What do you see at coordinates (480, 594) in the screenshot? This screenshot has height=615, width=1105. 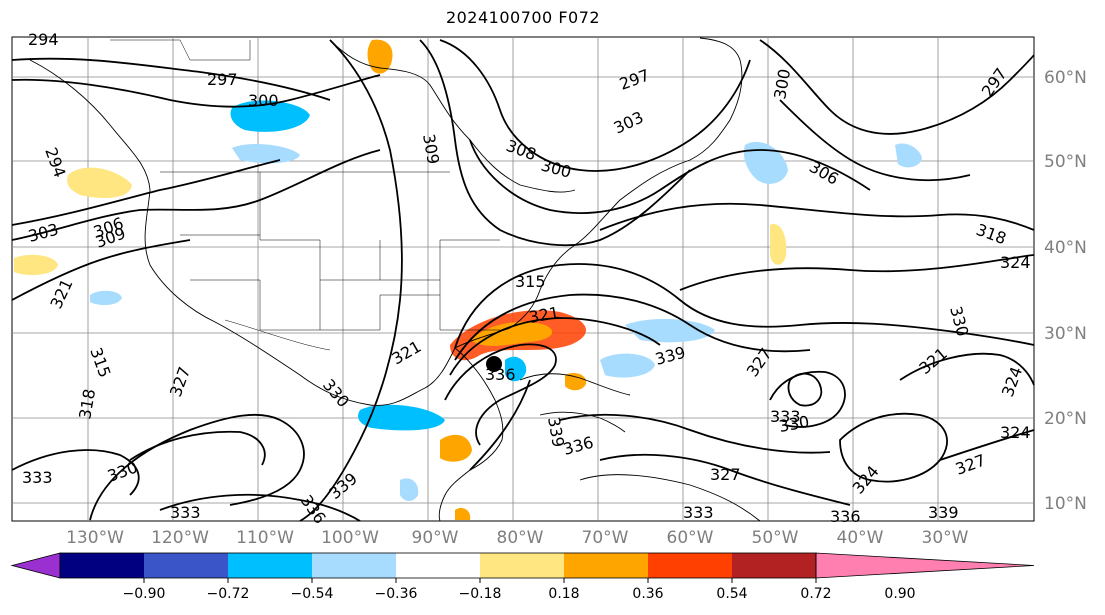 I see `colorbar-tick-label: −0.18` at bounding box center [480, 594].